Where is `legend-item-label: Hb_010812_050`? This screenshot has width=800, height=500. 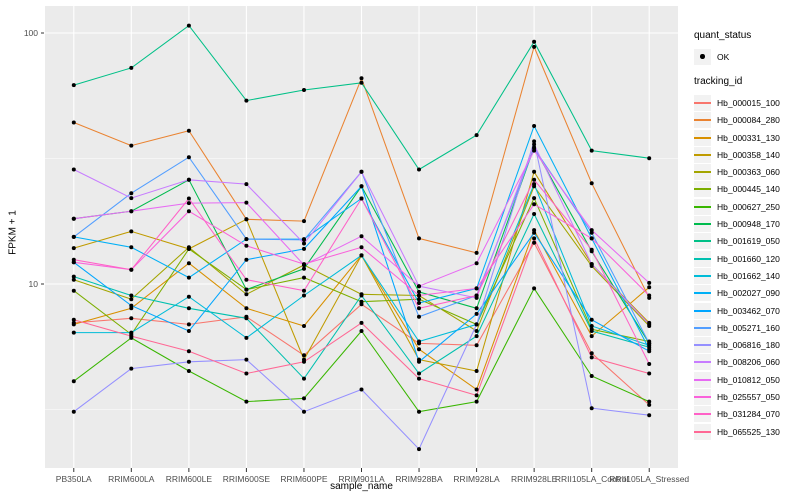
legend-item-label: Hb_010812_050 is located at coordinates (748, 379).